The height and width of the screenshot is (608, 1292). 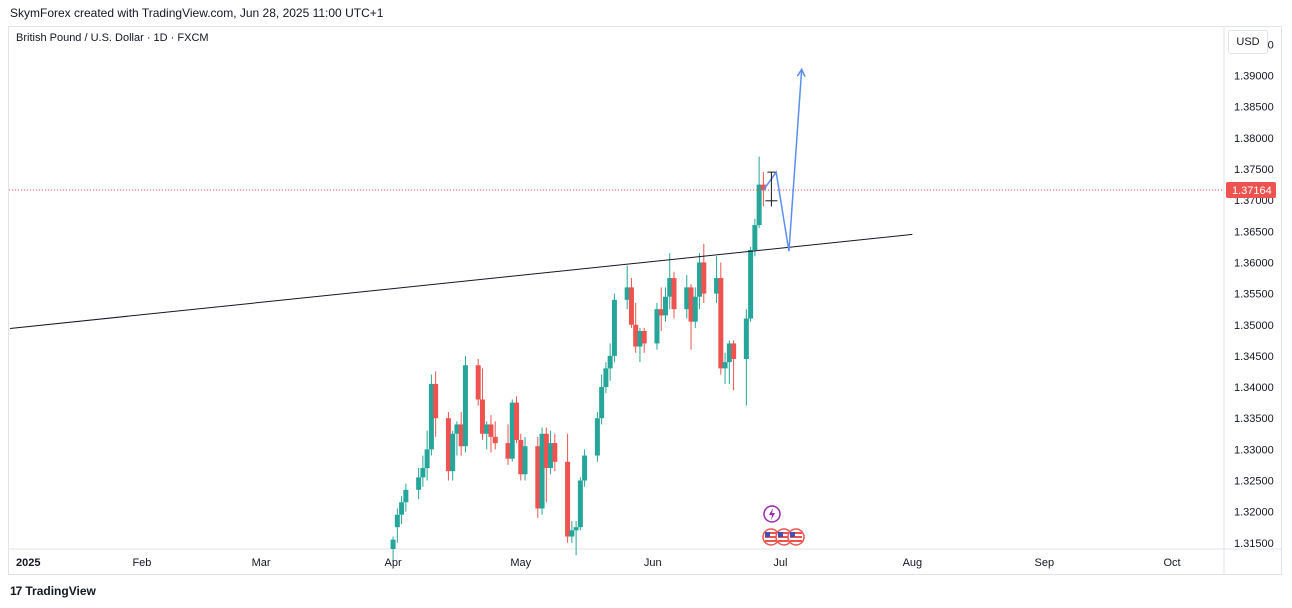 I want to click on price-tick-label: 1.37500, so click(x=1254, y=170).